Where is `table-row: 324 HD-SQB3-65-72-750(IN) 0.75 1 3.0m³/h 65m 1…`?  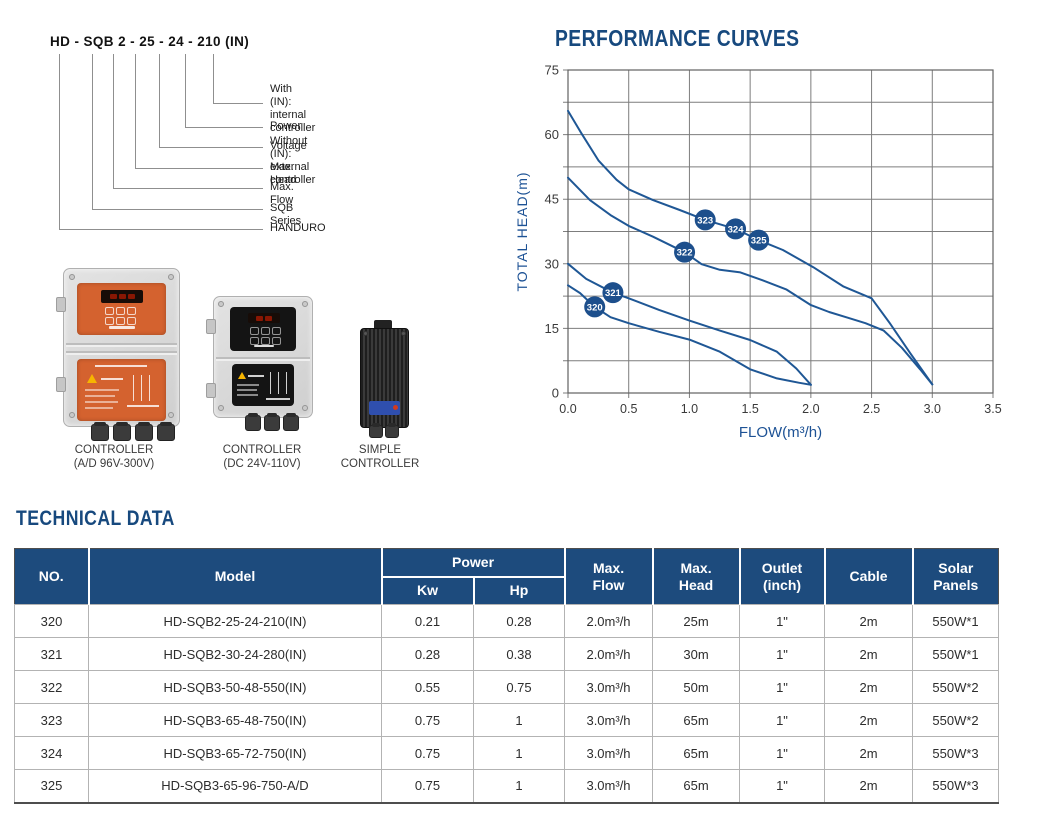
table-row: 324 HD-SQB3-65-72-750(IN) 0.75 1 3.0m³/h 65m 1… is located at coordinates (507, 753).